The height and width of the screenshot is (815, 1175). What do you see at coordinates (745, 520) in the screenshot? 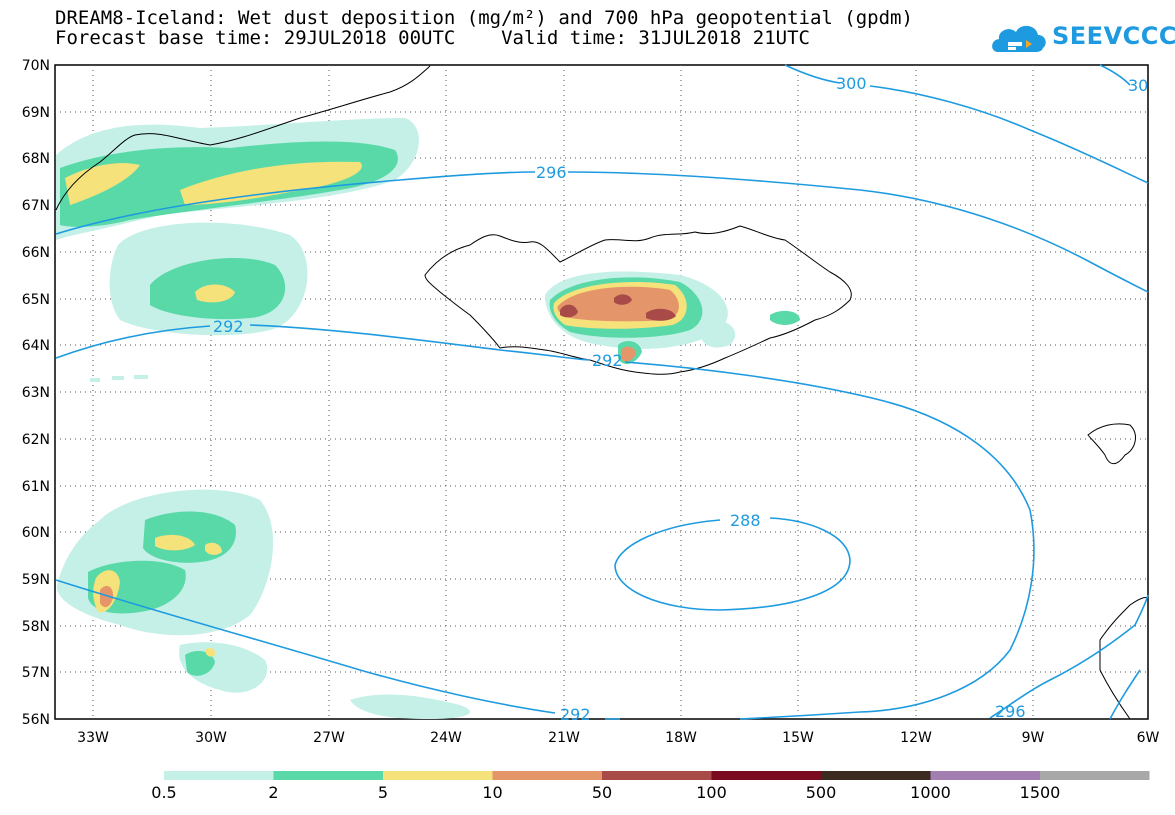
I see `contour-label: 288` at bounding box center [745, 520].